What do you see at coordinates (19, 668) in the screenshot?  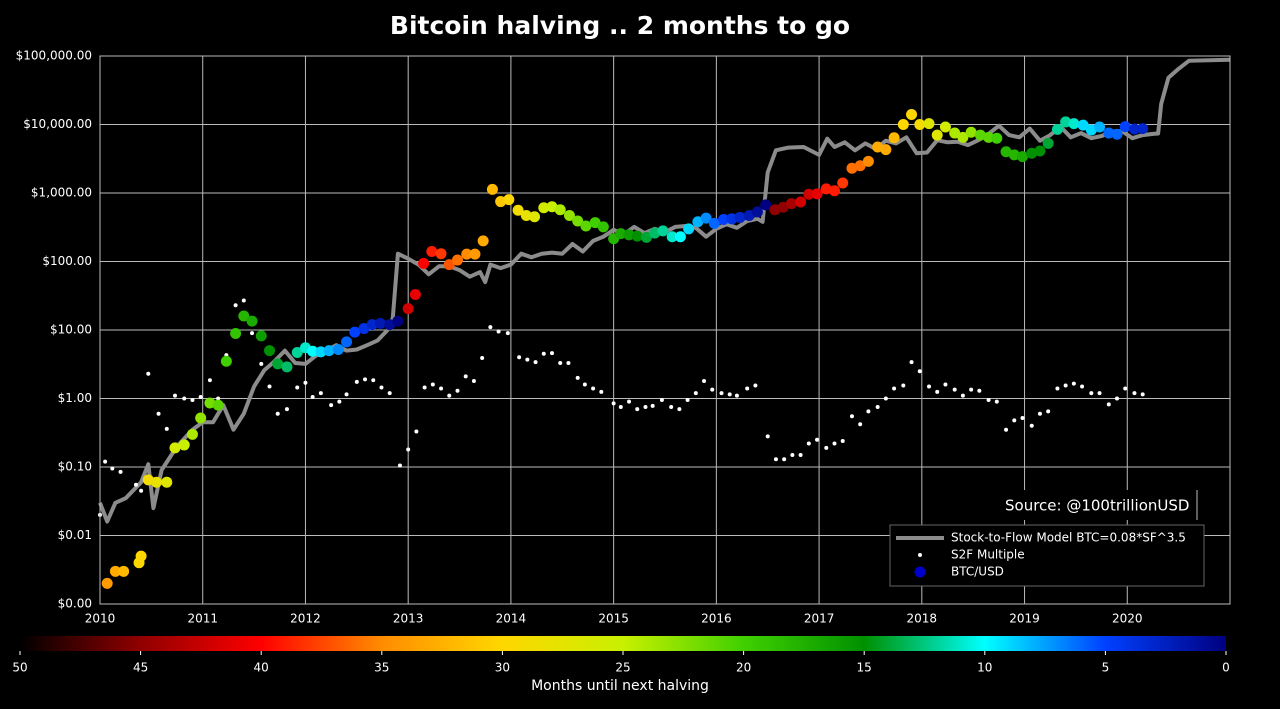 I see `colorbar-tick-label: 50` at bounding box center [19, 668].